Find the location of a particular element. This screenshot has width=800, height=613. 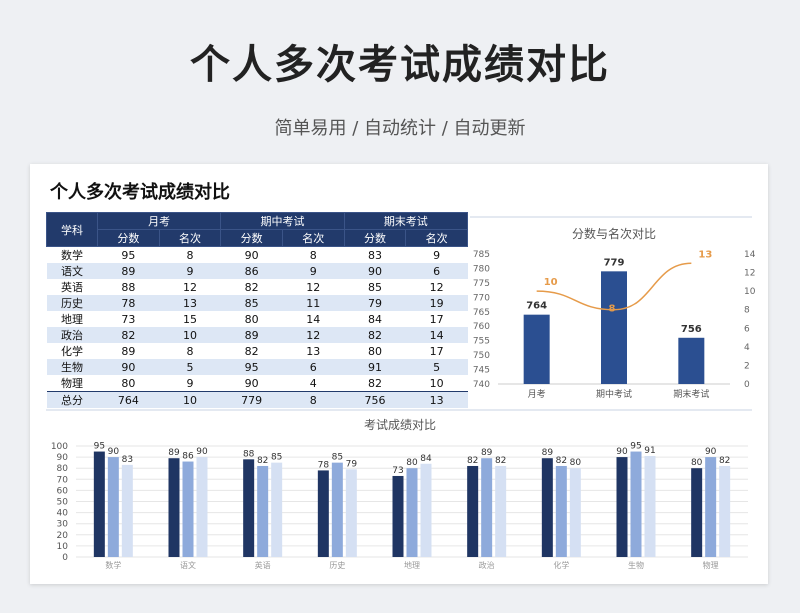

y-tick-label-right: 2 is located at coordinates (747, 366).